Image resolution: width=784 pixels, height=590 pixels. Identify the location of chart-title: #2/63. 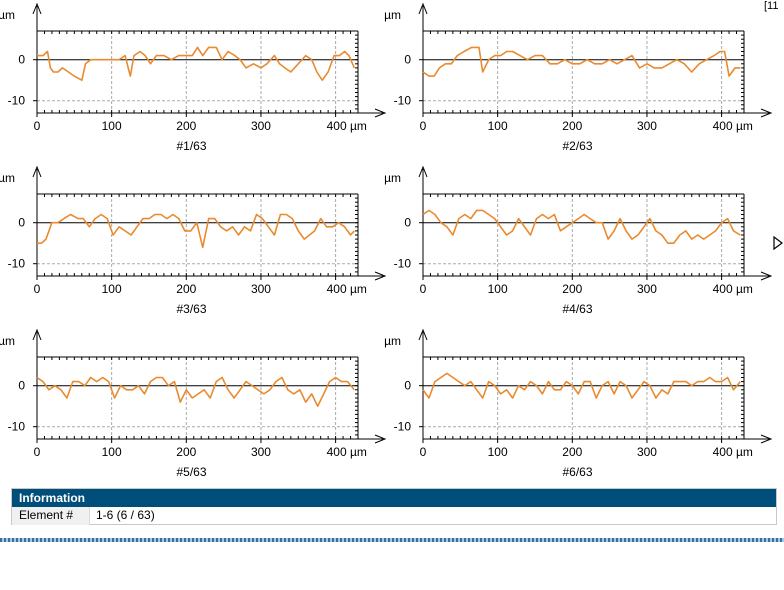
(577, 146).